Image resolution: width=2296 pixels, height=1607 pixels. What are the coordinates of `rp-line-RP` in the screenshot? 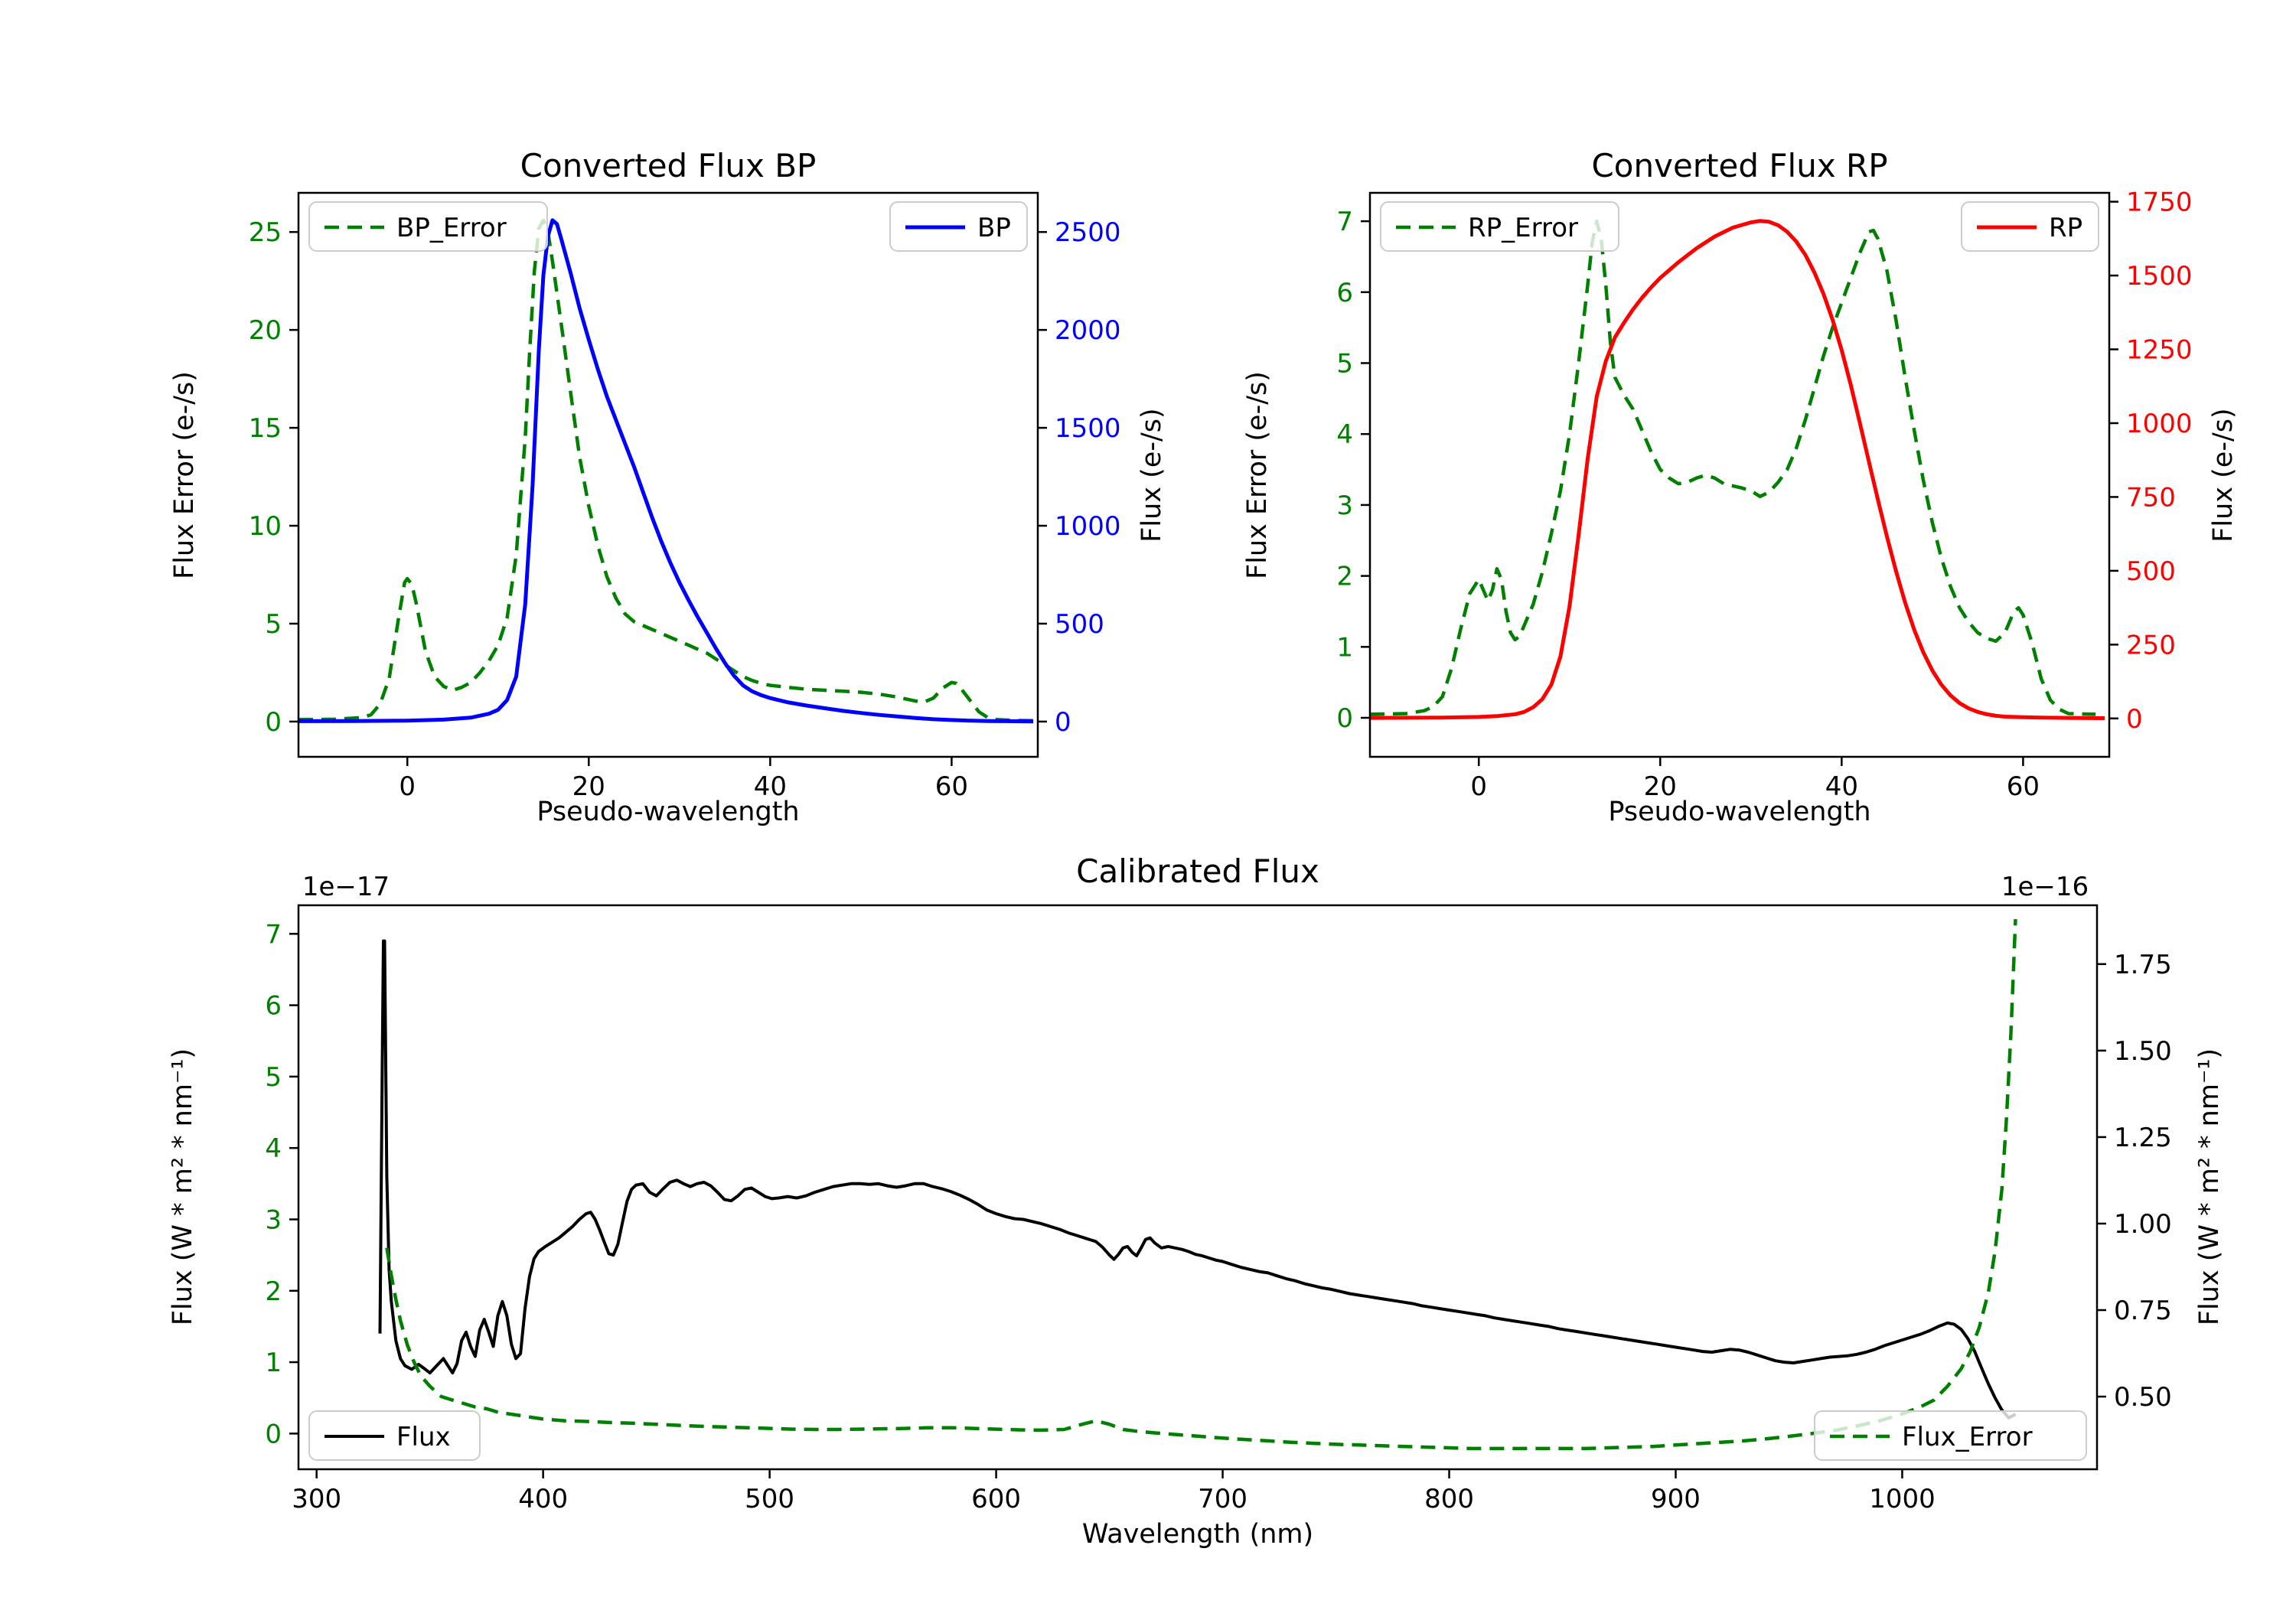 It's located at (1737, 469).